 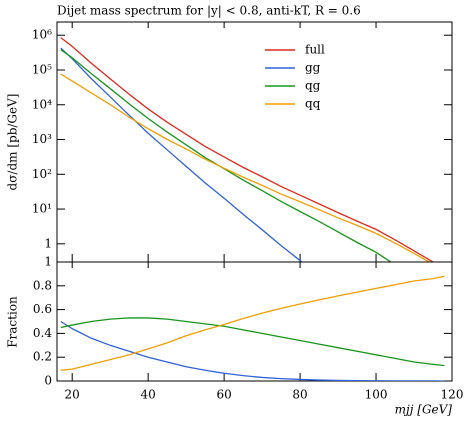 What do you see at coordinates (313, 86) in the screenshot?
I see `legend-label: qg` at bounding box center [313, 86].